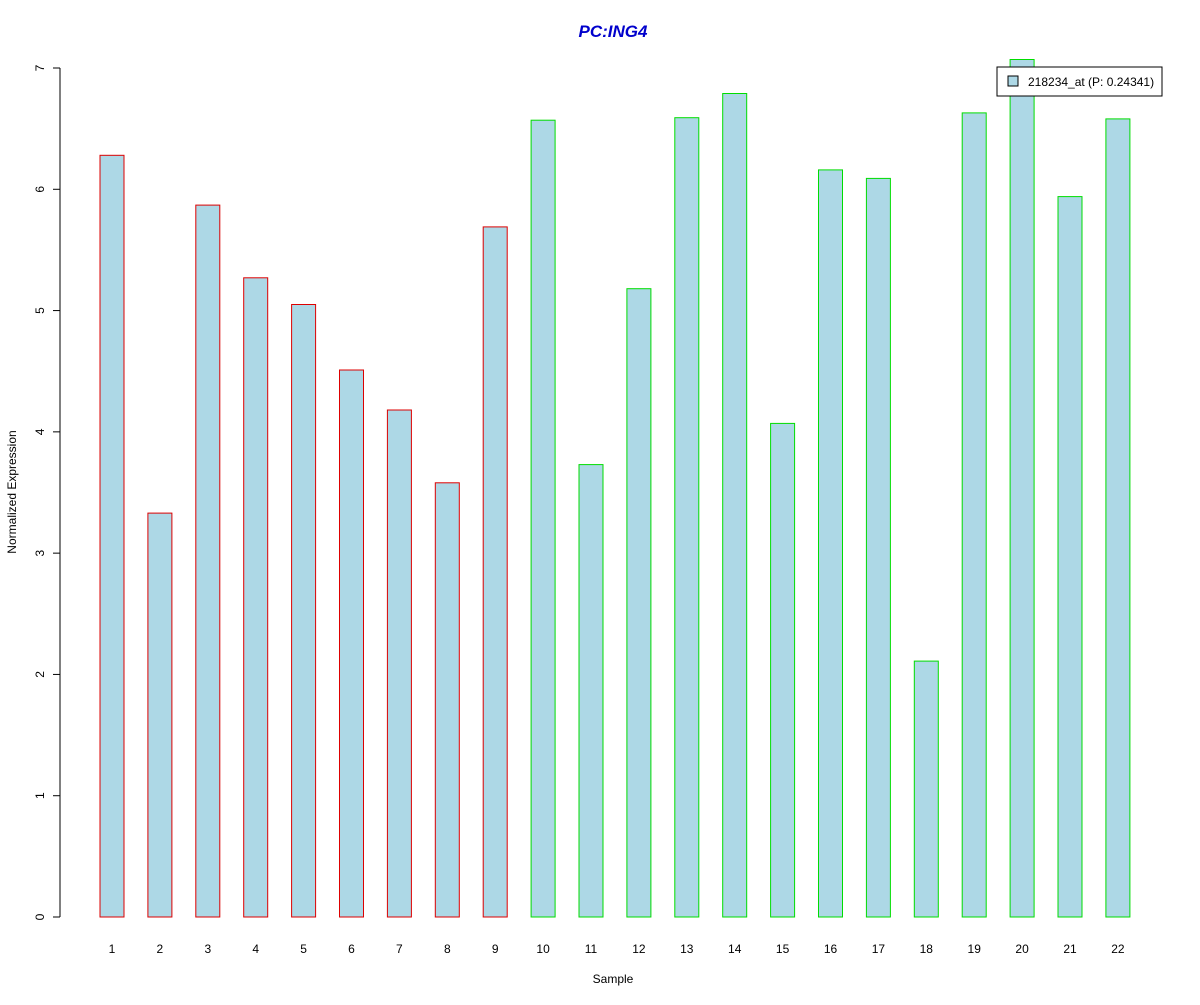 This screenshot has height=1005, width=1200. I want to click on x-tick-label: 2, so click(160, 949).